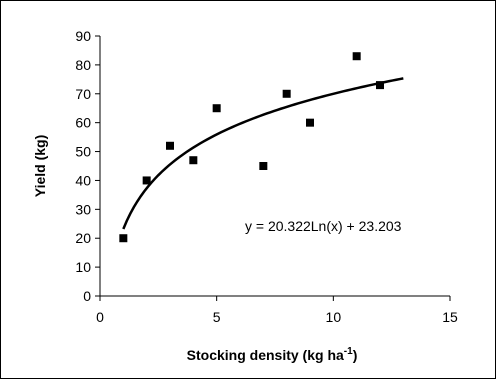  What do you see at coordinates (83, 94) in the screenshot?
I see `y-tick-label: 70` at bounding box center [83, 94].